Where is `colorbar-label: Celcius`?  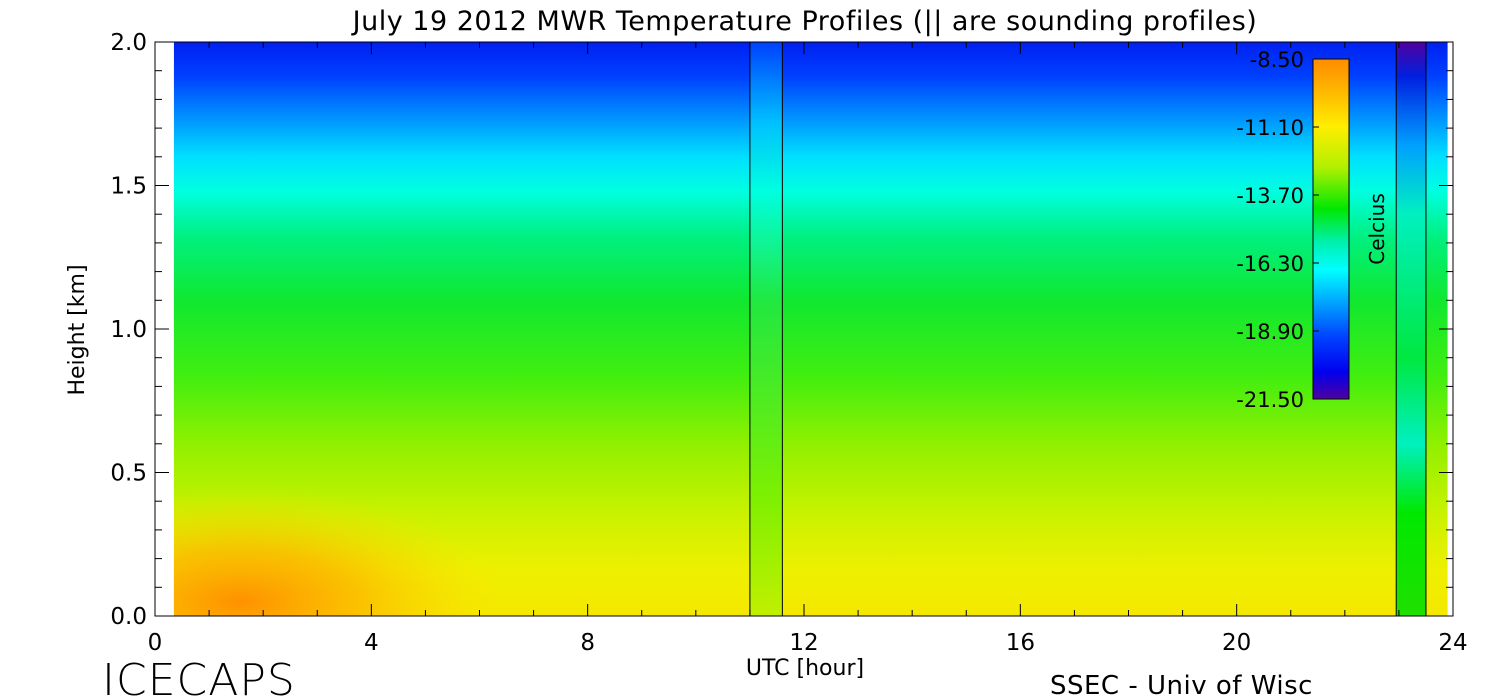 colorbar-label: Celcius is located at coordinates (1377, 228).